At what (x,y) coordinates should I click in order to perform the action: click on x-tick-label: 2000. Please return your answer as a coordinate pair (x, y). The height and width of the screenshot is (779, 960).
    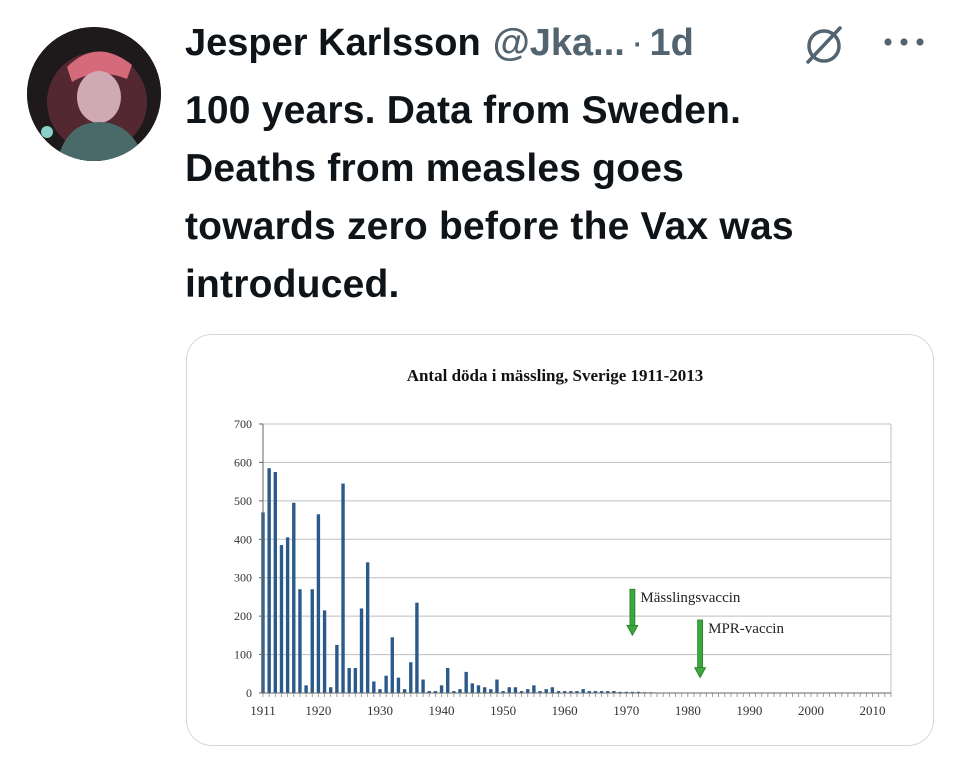
    Looking at the image, I should click on (811, 710).